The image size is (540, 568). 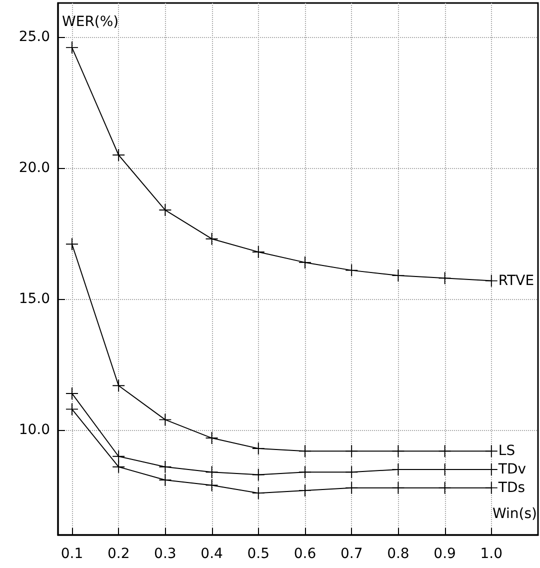 I want to click on x-tick-label: 0.1, so click(x=72, y=554).